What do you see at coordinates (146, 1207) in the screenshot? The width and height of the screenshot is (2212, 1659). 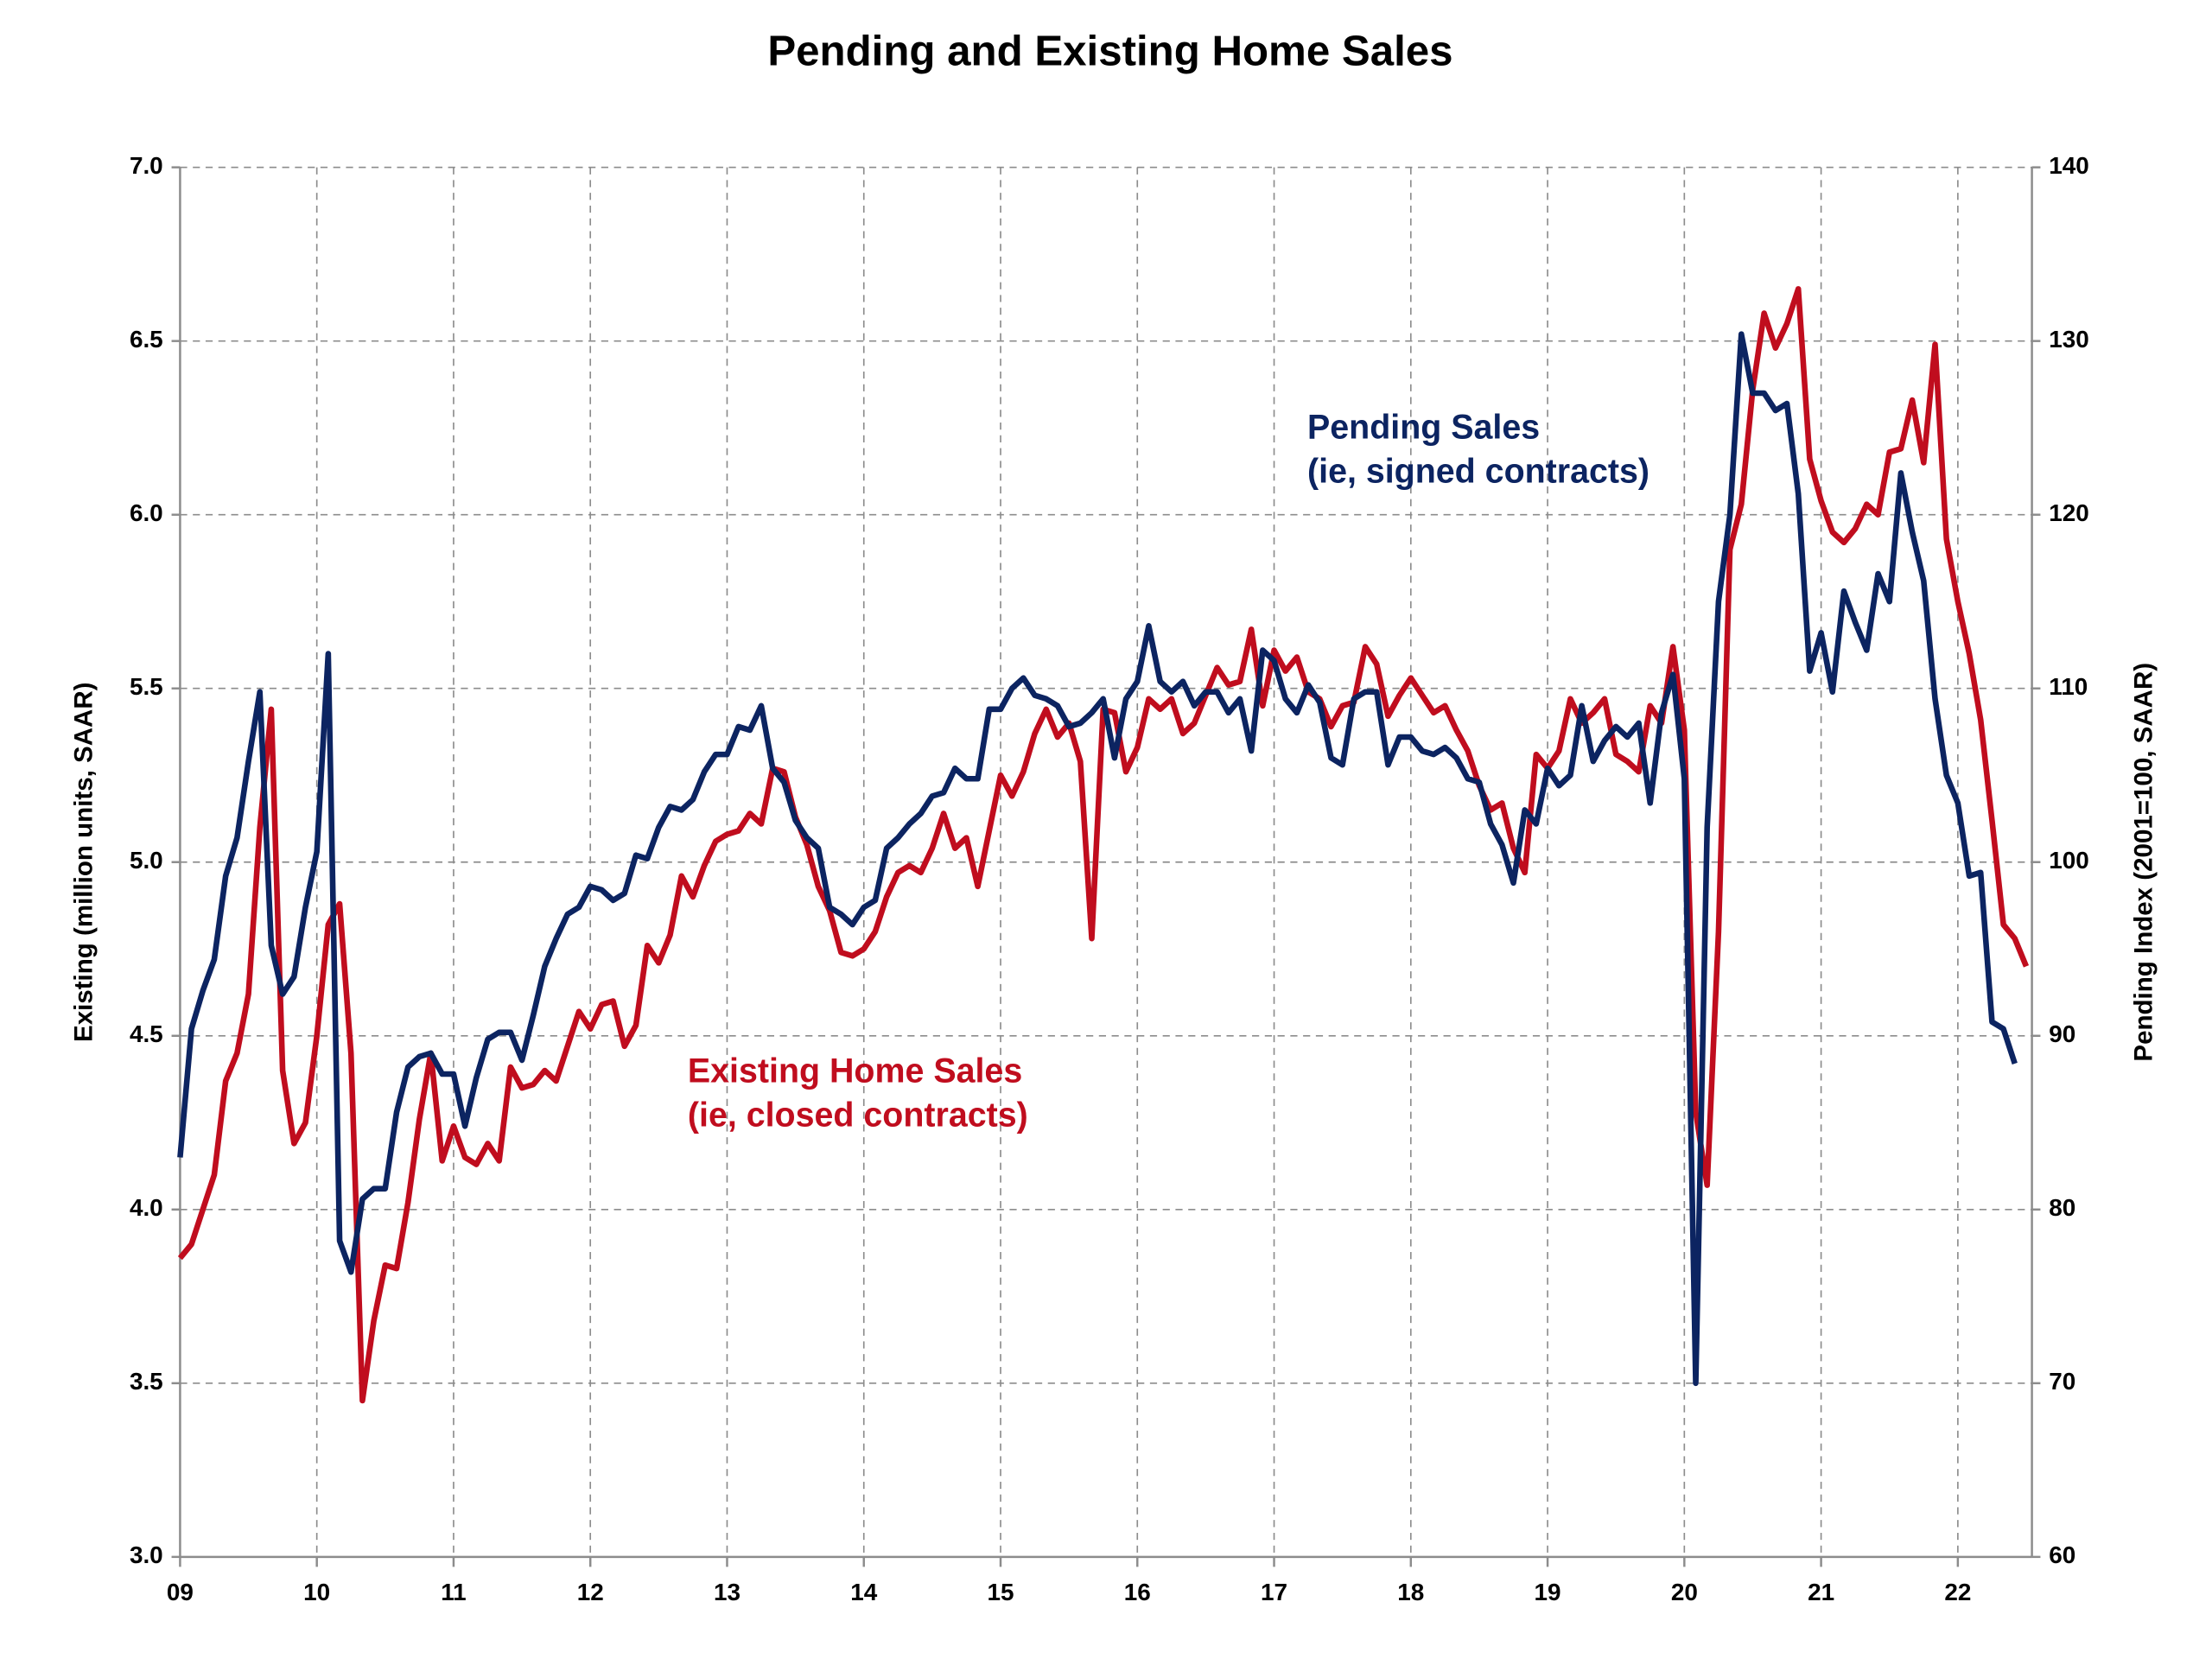 I see `y-tick-label: 4.0` at bounding box center [146, 1207].